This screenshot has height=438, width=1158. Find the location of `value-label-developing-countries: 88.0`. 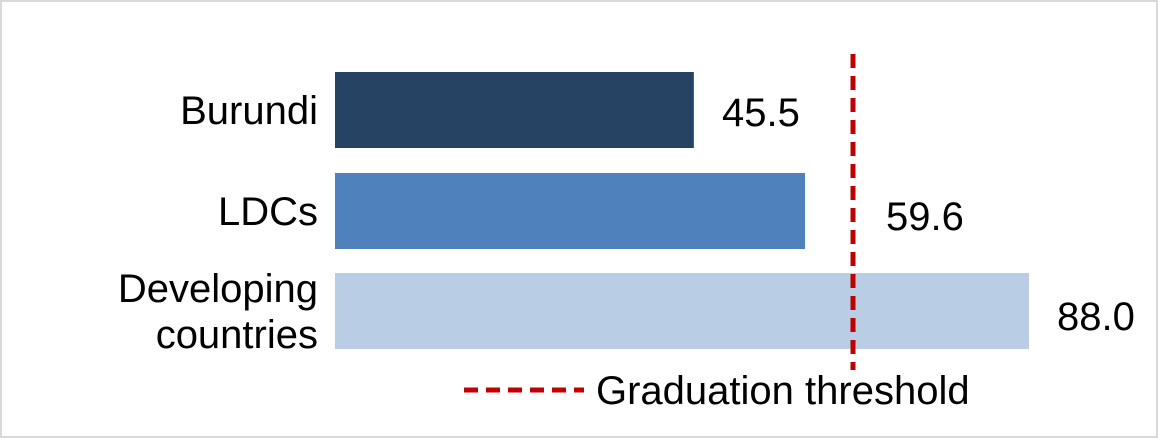

value-label-developing-countries: 88.0 is located at coordinates (1096, 317).